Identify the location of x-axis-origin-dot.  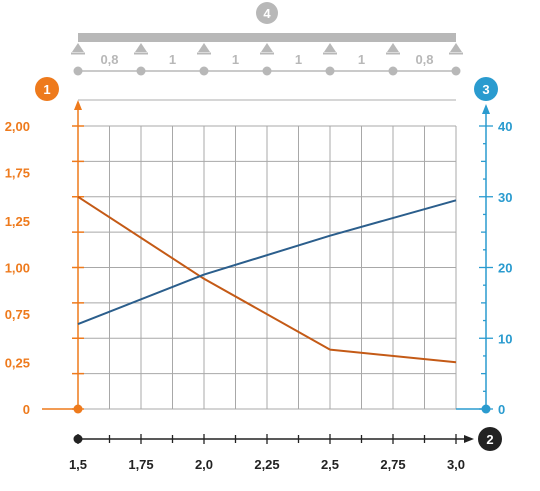
(78, 439).